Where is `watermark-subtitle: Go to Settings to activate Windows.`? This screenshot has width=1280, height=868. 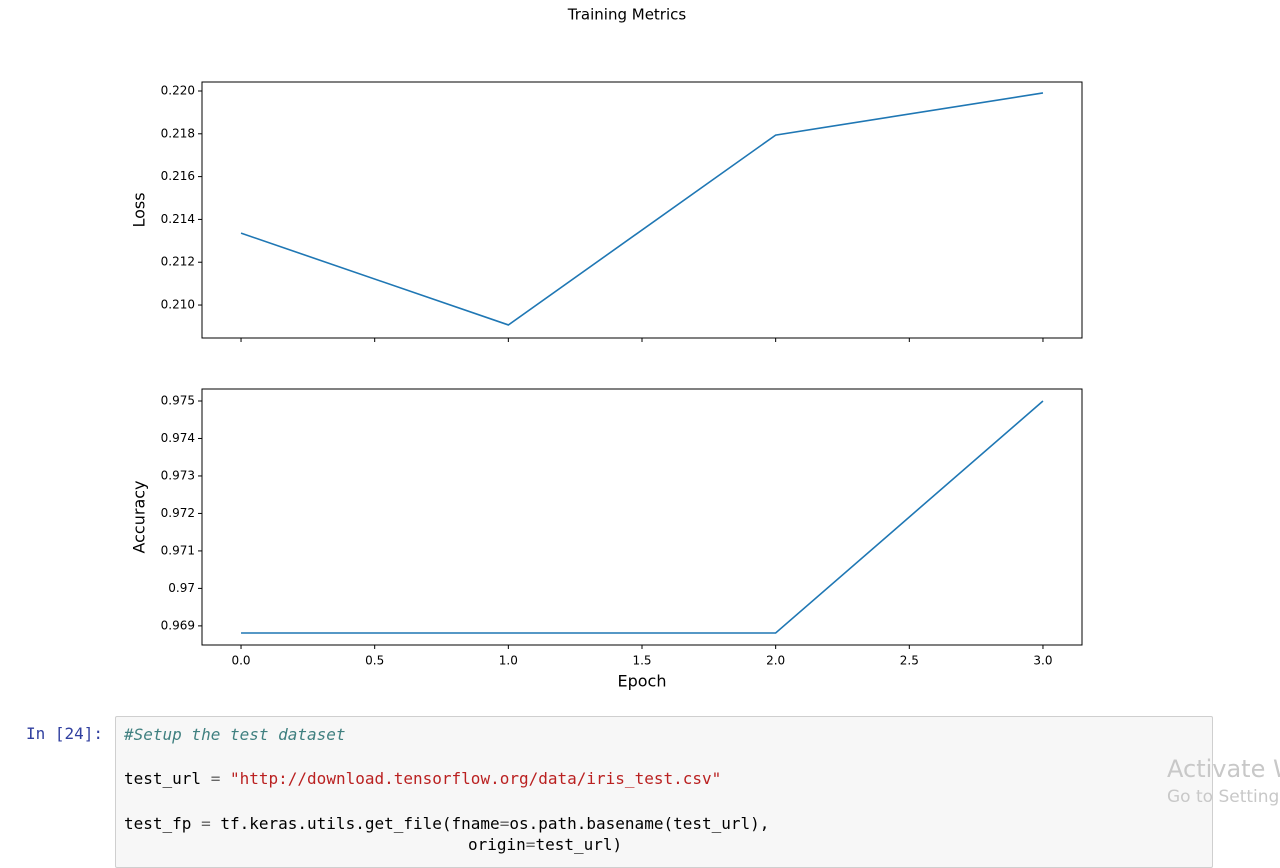 watermark-subtitle: Go to Settings to activate Windows. is located at coordinates (1223, 797).